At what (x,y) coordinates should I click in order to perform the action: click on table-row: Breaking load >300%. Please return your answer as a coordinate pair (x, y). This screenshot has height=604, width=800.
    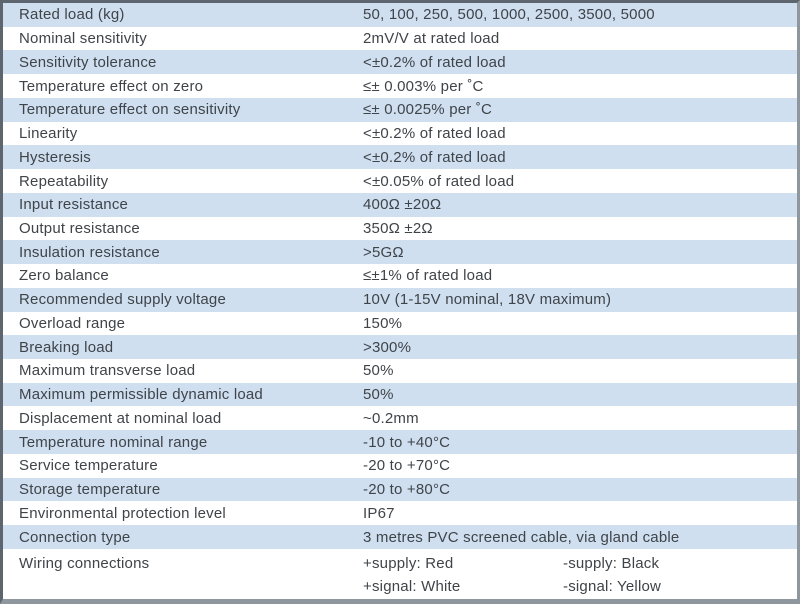
    Looking at the image, I should click on (400, 347).